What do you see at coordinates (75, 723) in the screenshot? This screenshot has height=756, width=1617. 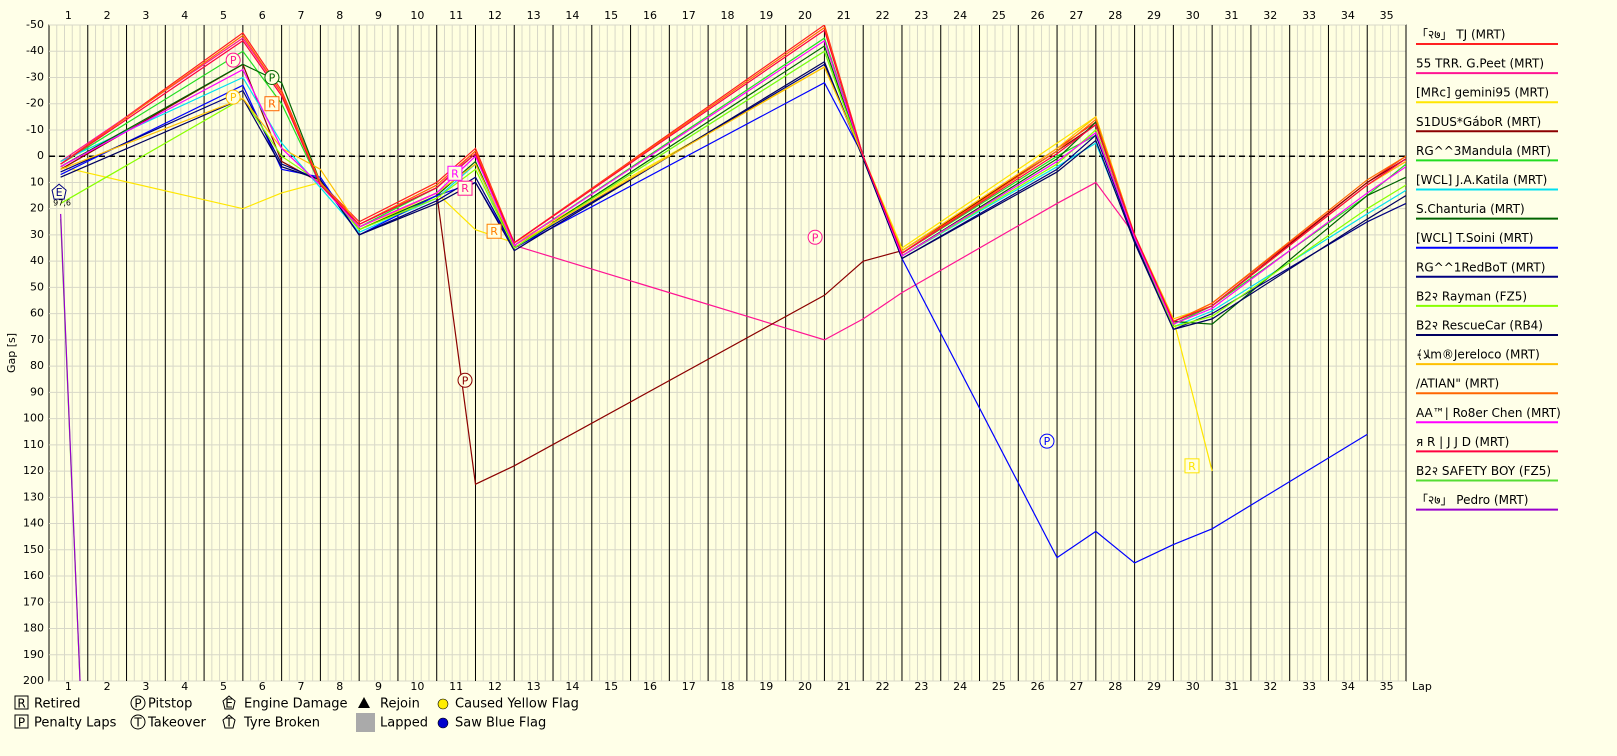 I see `key-label: Penalty Laps` at bounding box center [75, 723].